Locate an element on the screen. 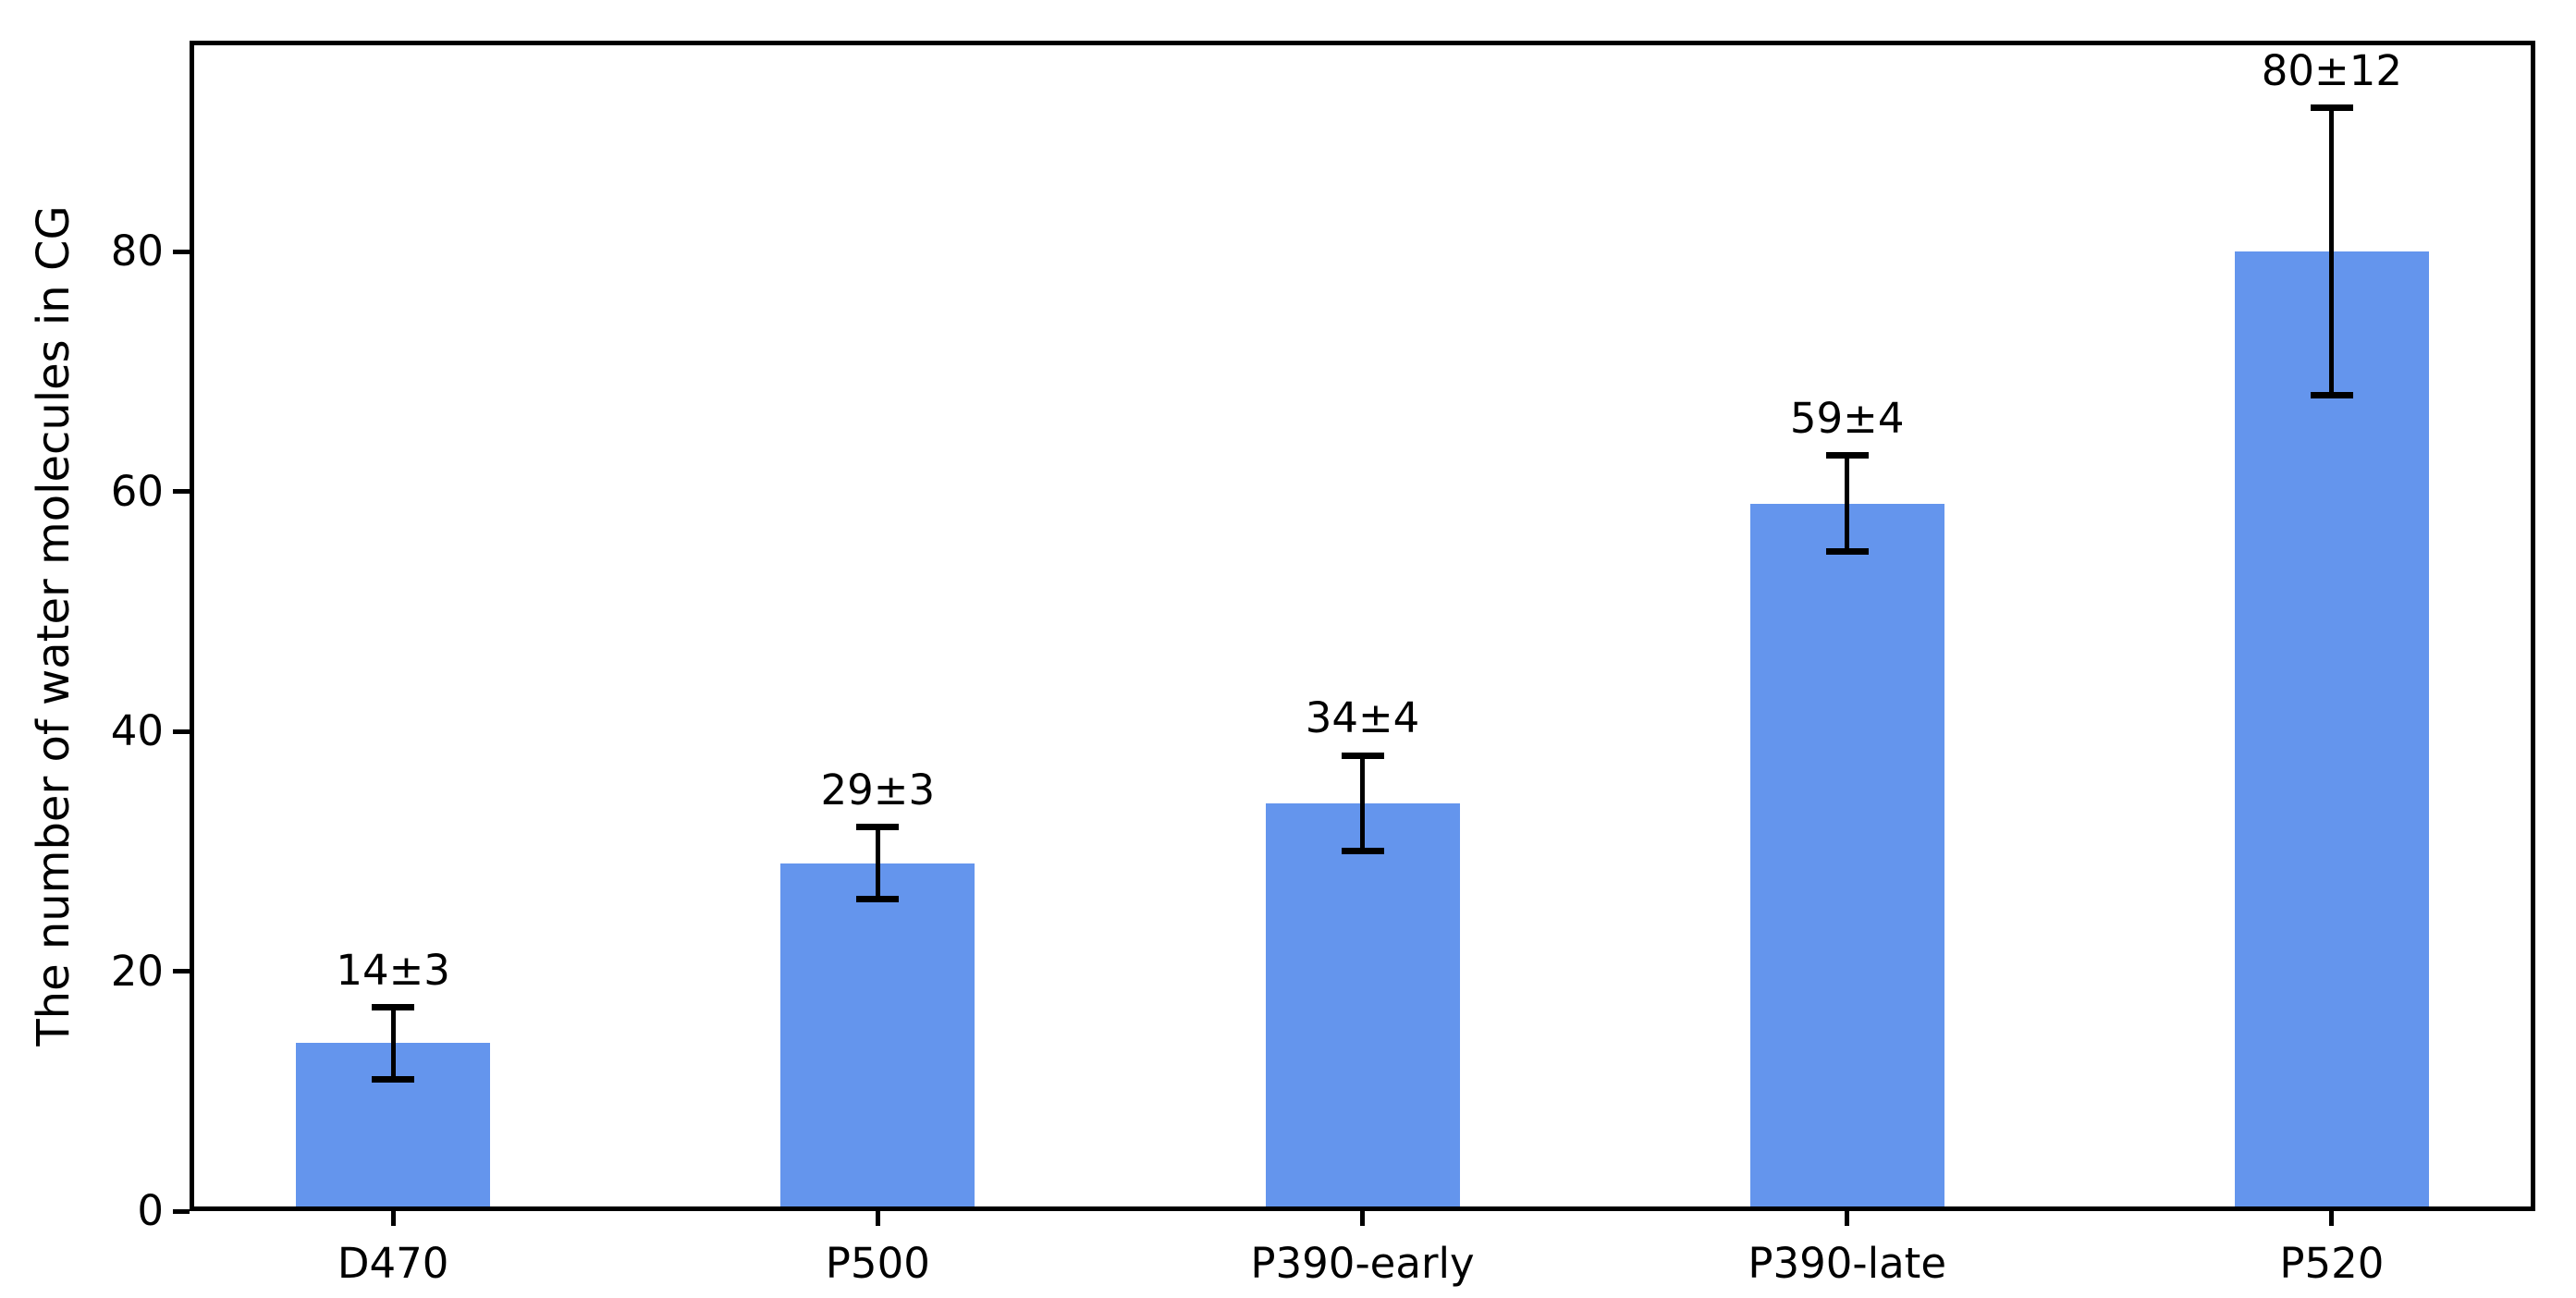 Image resolution: width=2576 pixels, height=1298 pixels. axis-spine-right is located at coordinates (2533, 626).